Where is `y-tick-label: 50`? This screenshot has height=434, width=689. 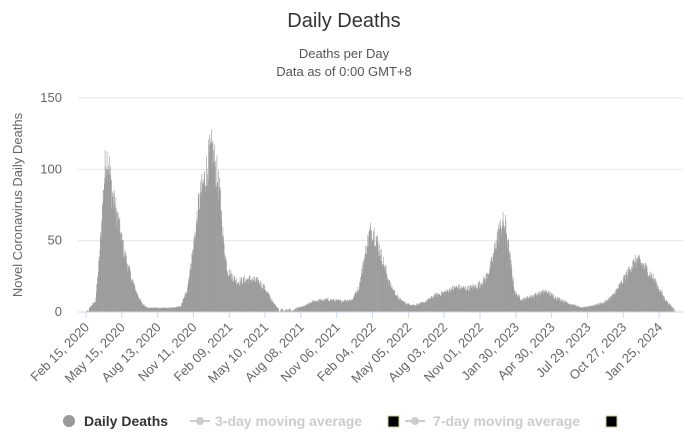
y-tick-label: 50 is located at coordinates (55, 240).